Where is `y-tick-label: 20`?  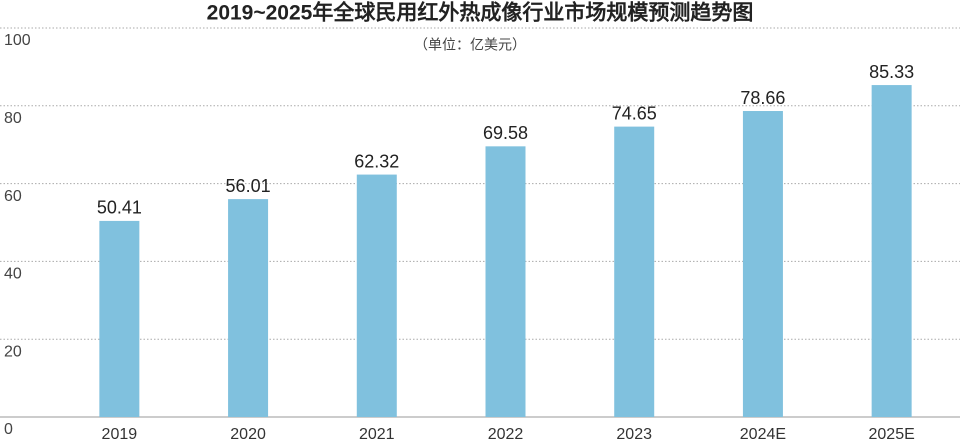 y-tick-label: 20 is located at coordinates (13, 351).